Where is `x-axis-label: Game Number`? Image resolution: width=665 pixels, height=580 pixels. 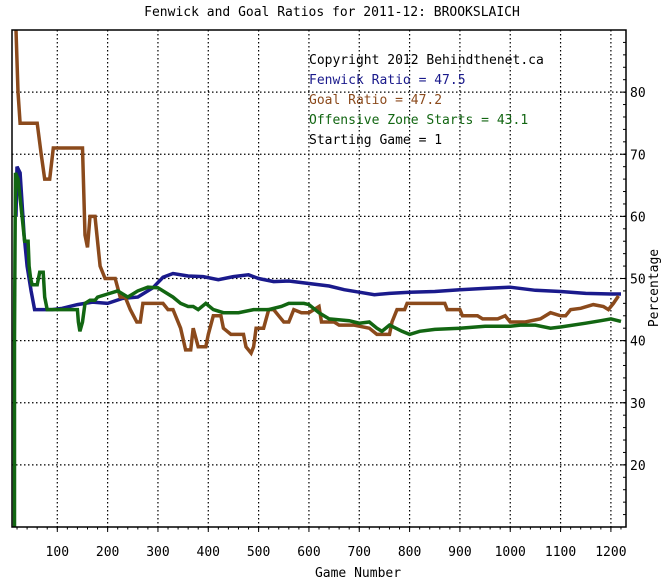 x-axis-label: Game Number is located at coordinates (358, 573).